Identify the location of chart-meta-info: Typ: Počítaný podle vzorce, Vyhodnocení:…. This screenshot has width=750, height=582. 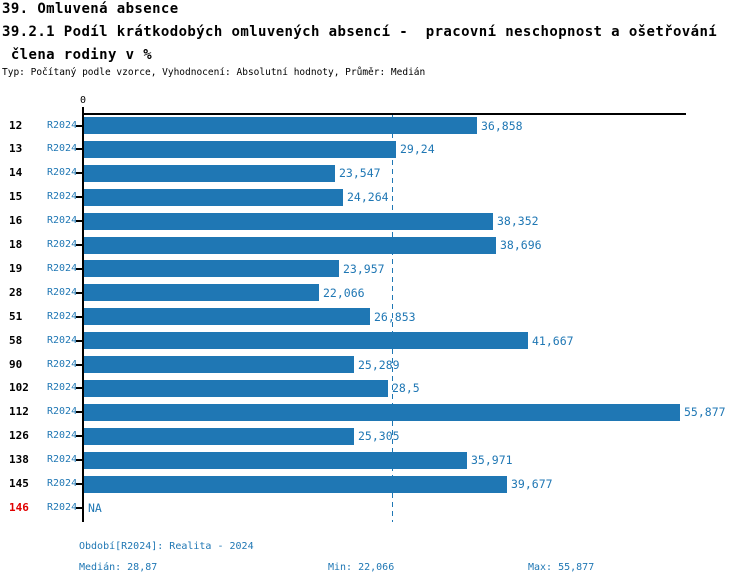
(214, 72).